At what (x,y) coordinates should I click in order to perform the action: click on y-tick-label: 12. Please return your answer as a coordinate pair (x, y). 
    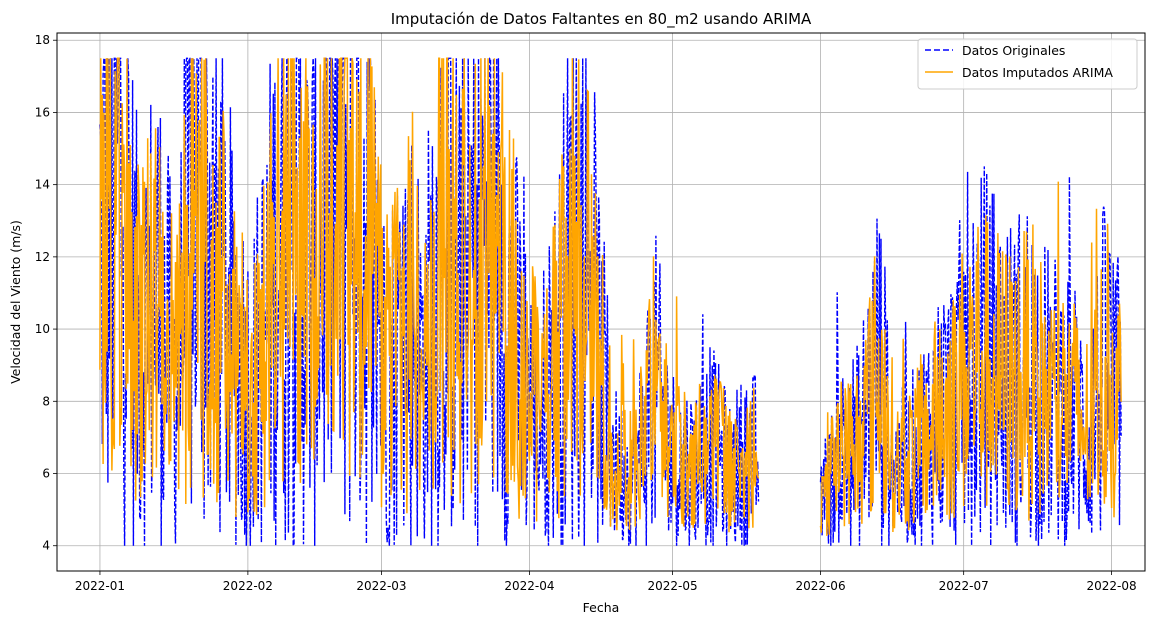
    Looking at the image, I should click on (42, 257).